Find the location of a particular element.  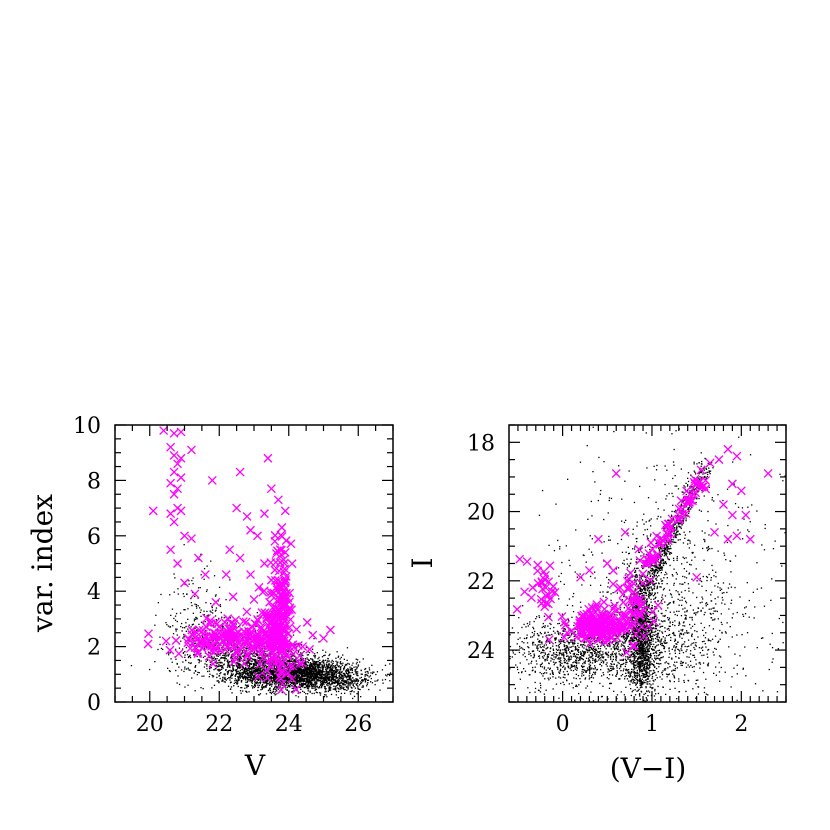

left-series-0-point-2021 is located at coordinates (294, 661).